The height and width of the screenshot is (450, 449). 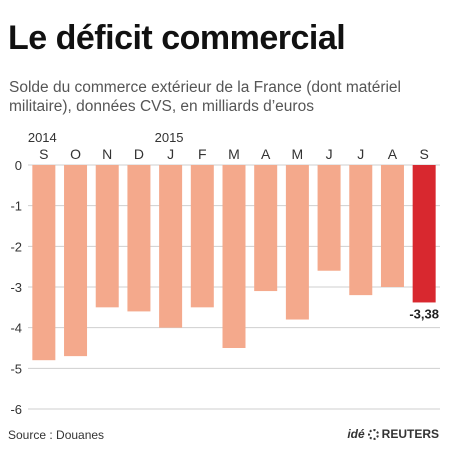 I want to click on data-label: -3,38, so click(x=424, y=313).